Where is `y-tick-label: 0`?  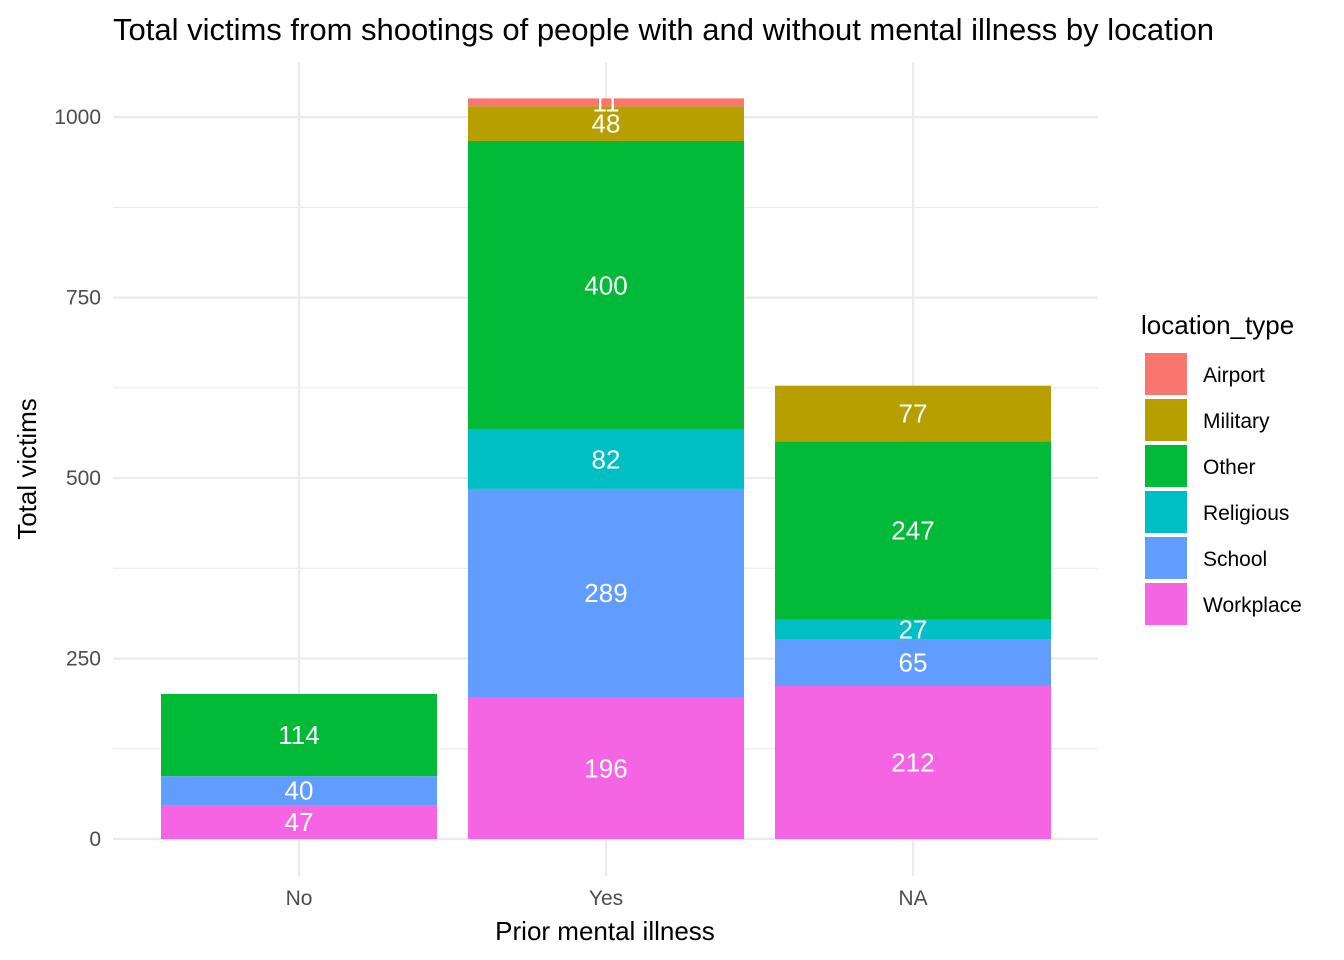 y-tick-label: 0 is located at coordinates (95, 839).